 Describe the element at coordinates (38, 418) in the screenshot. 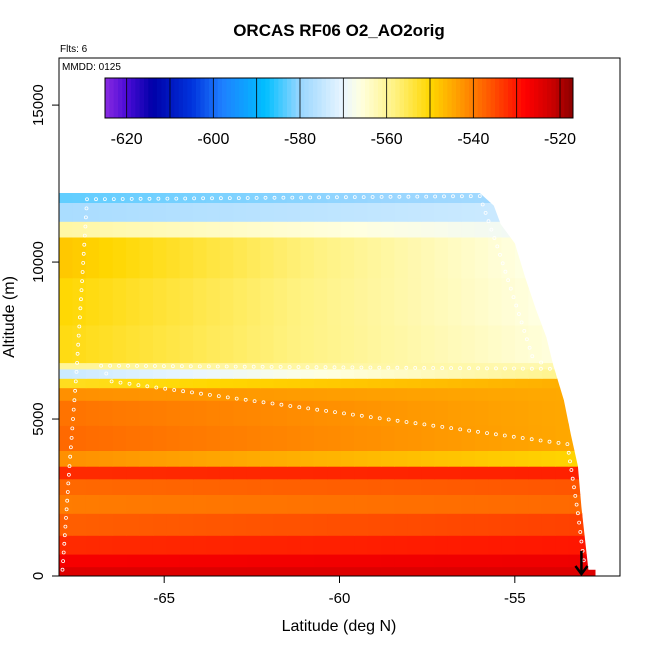

I see `y-tick-label: 5000` at that location.